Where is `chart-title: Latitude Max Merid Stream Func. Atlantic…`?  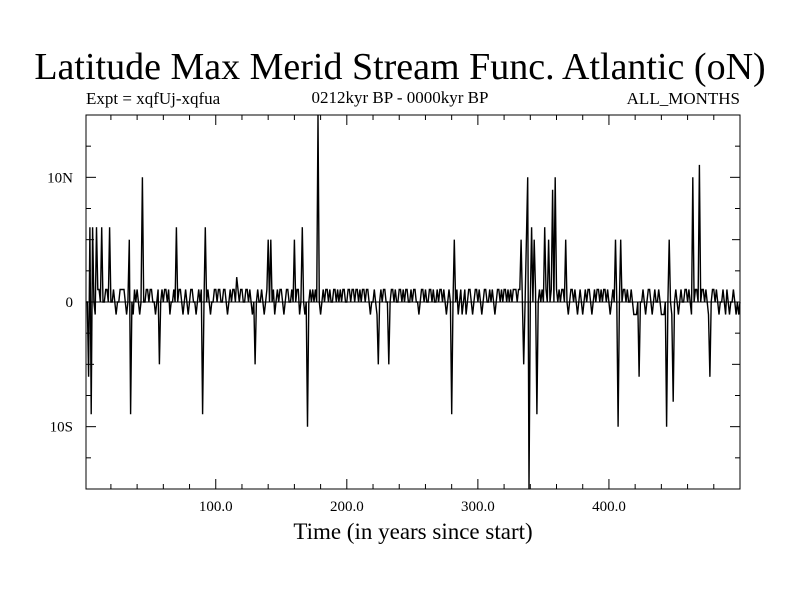 chart-title: Latitude Max Merid Stream Func. Atlantic… is located at coordinates (400, 67).